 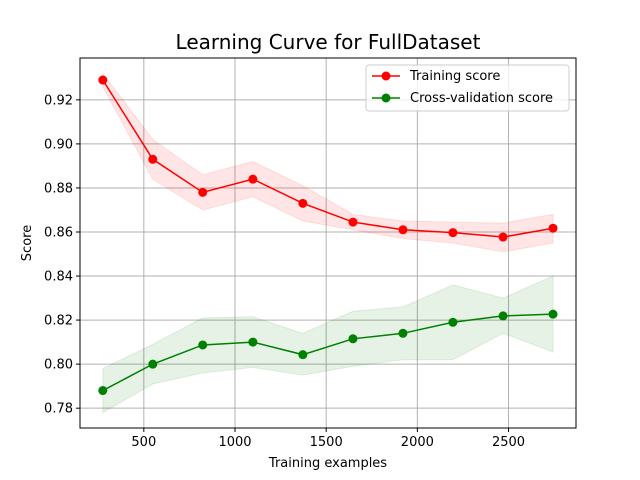 What do you see at coordinates (508, 442) in the screenshot?
I see `x-tick-label: 2500` at bounding box center [508, 442].